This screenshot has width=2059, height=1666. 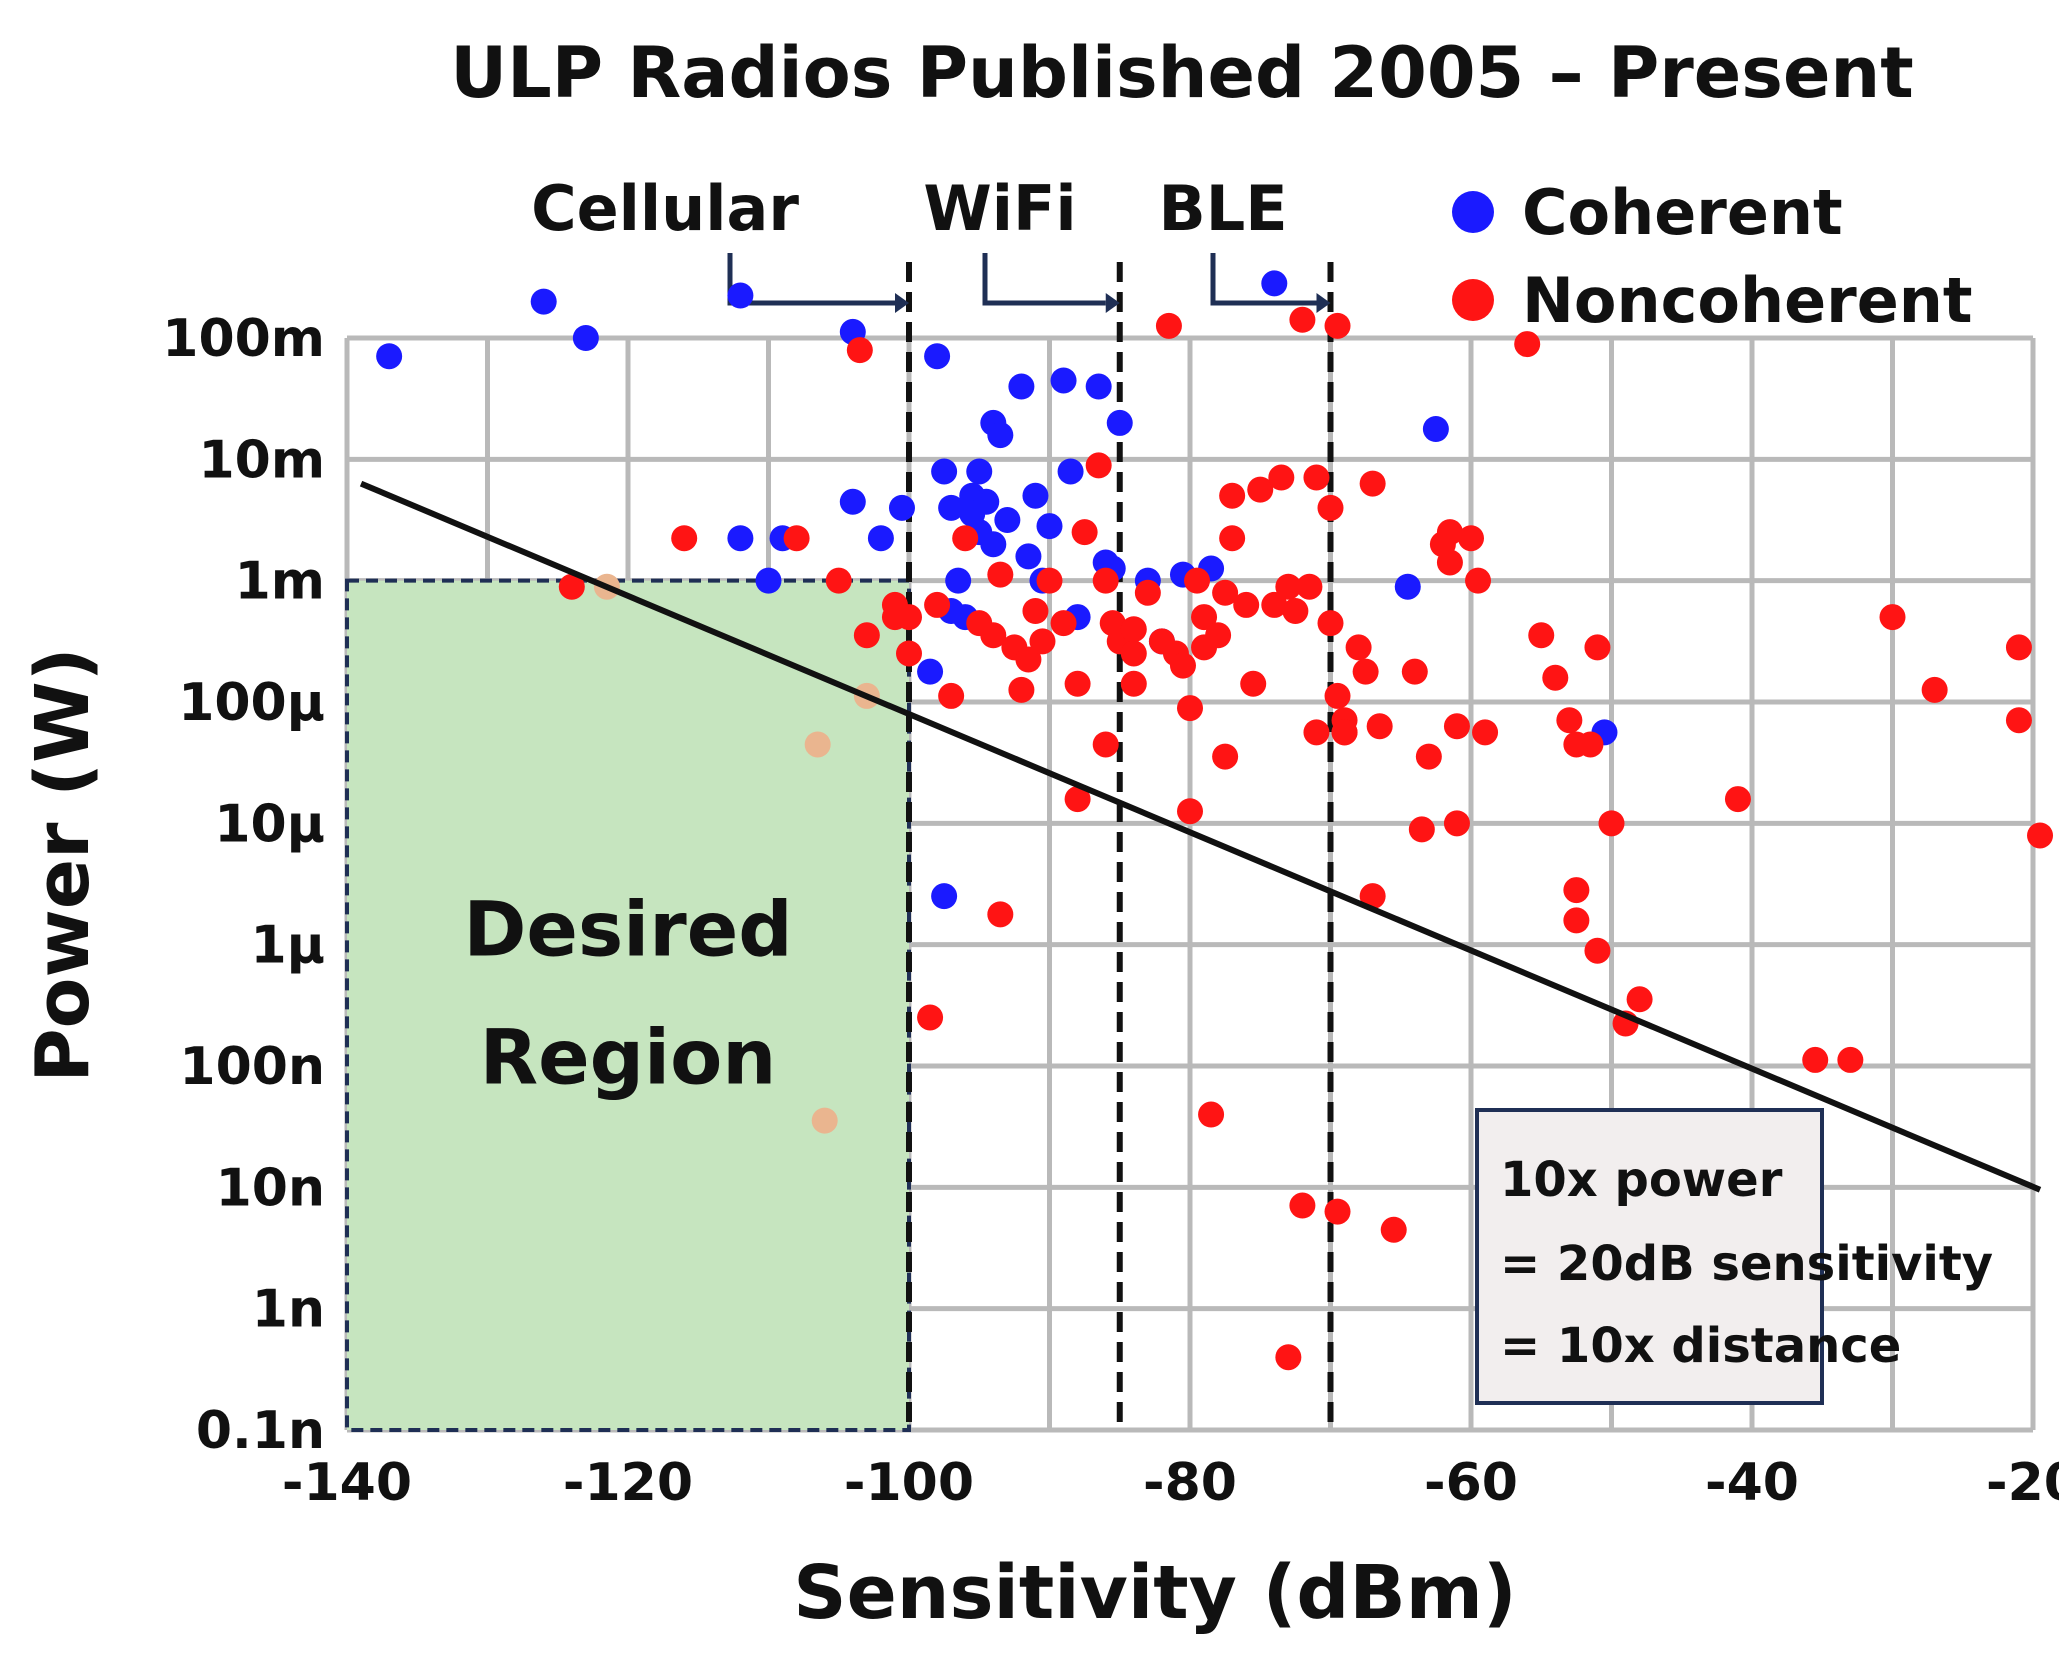 What do you see at coordinates (1222, 208) in the screenshot?
I see `band-label-ble: BLE` at bounding box center [1222, 208].